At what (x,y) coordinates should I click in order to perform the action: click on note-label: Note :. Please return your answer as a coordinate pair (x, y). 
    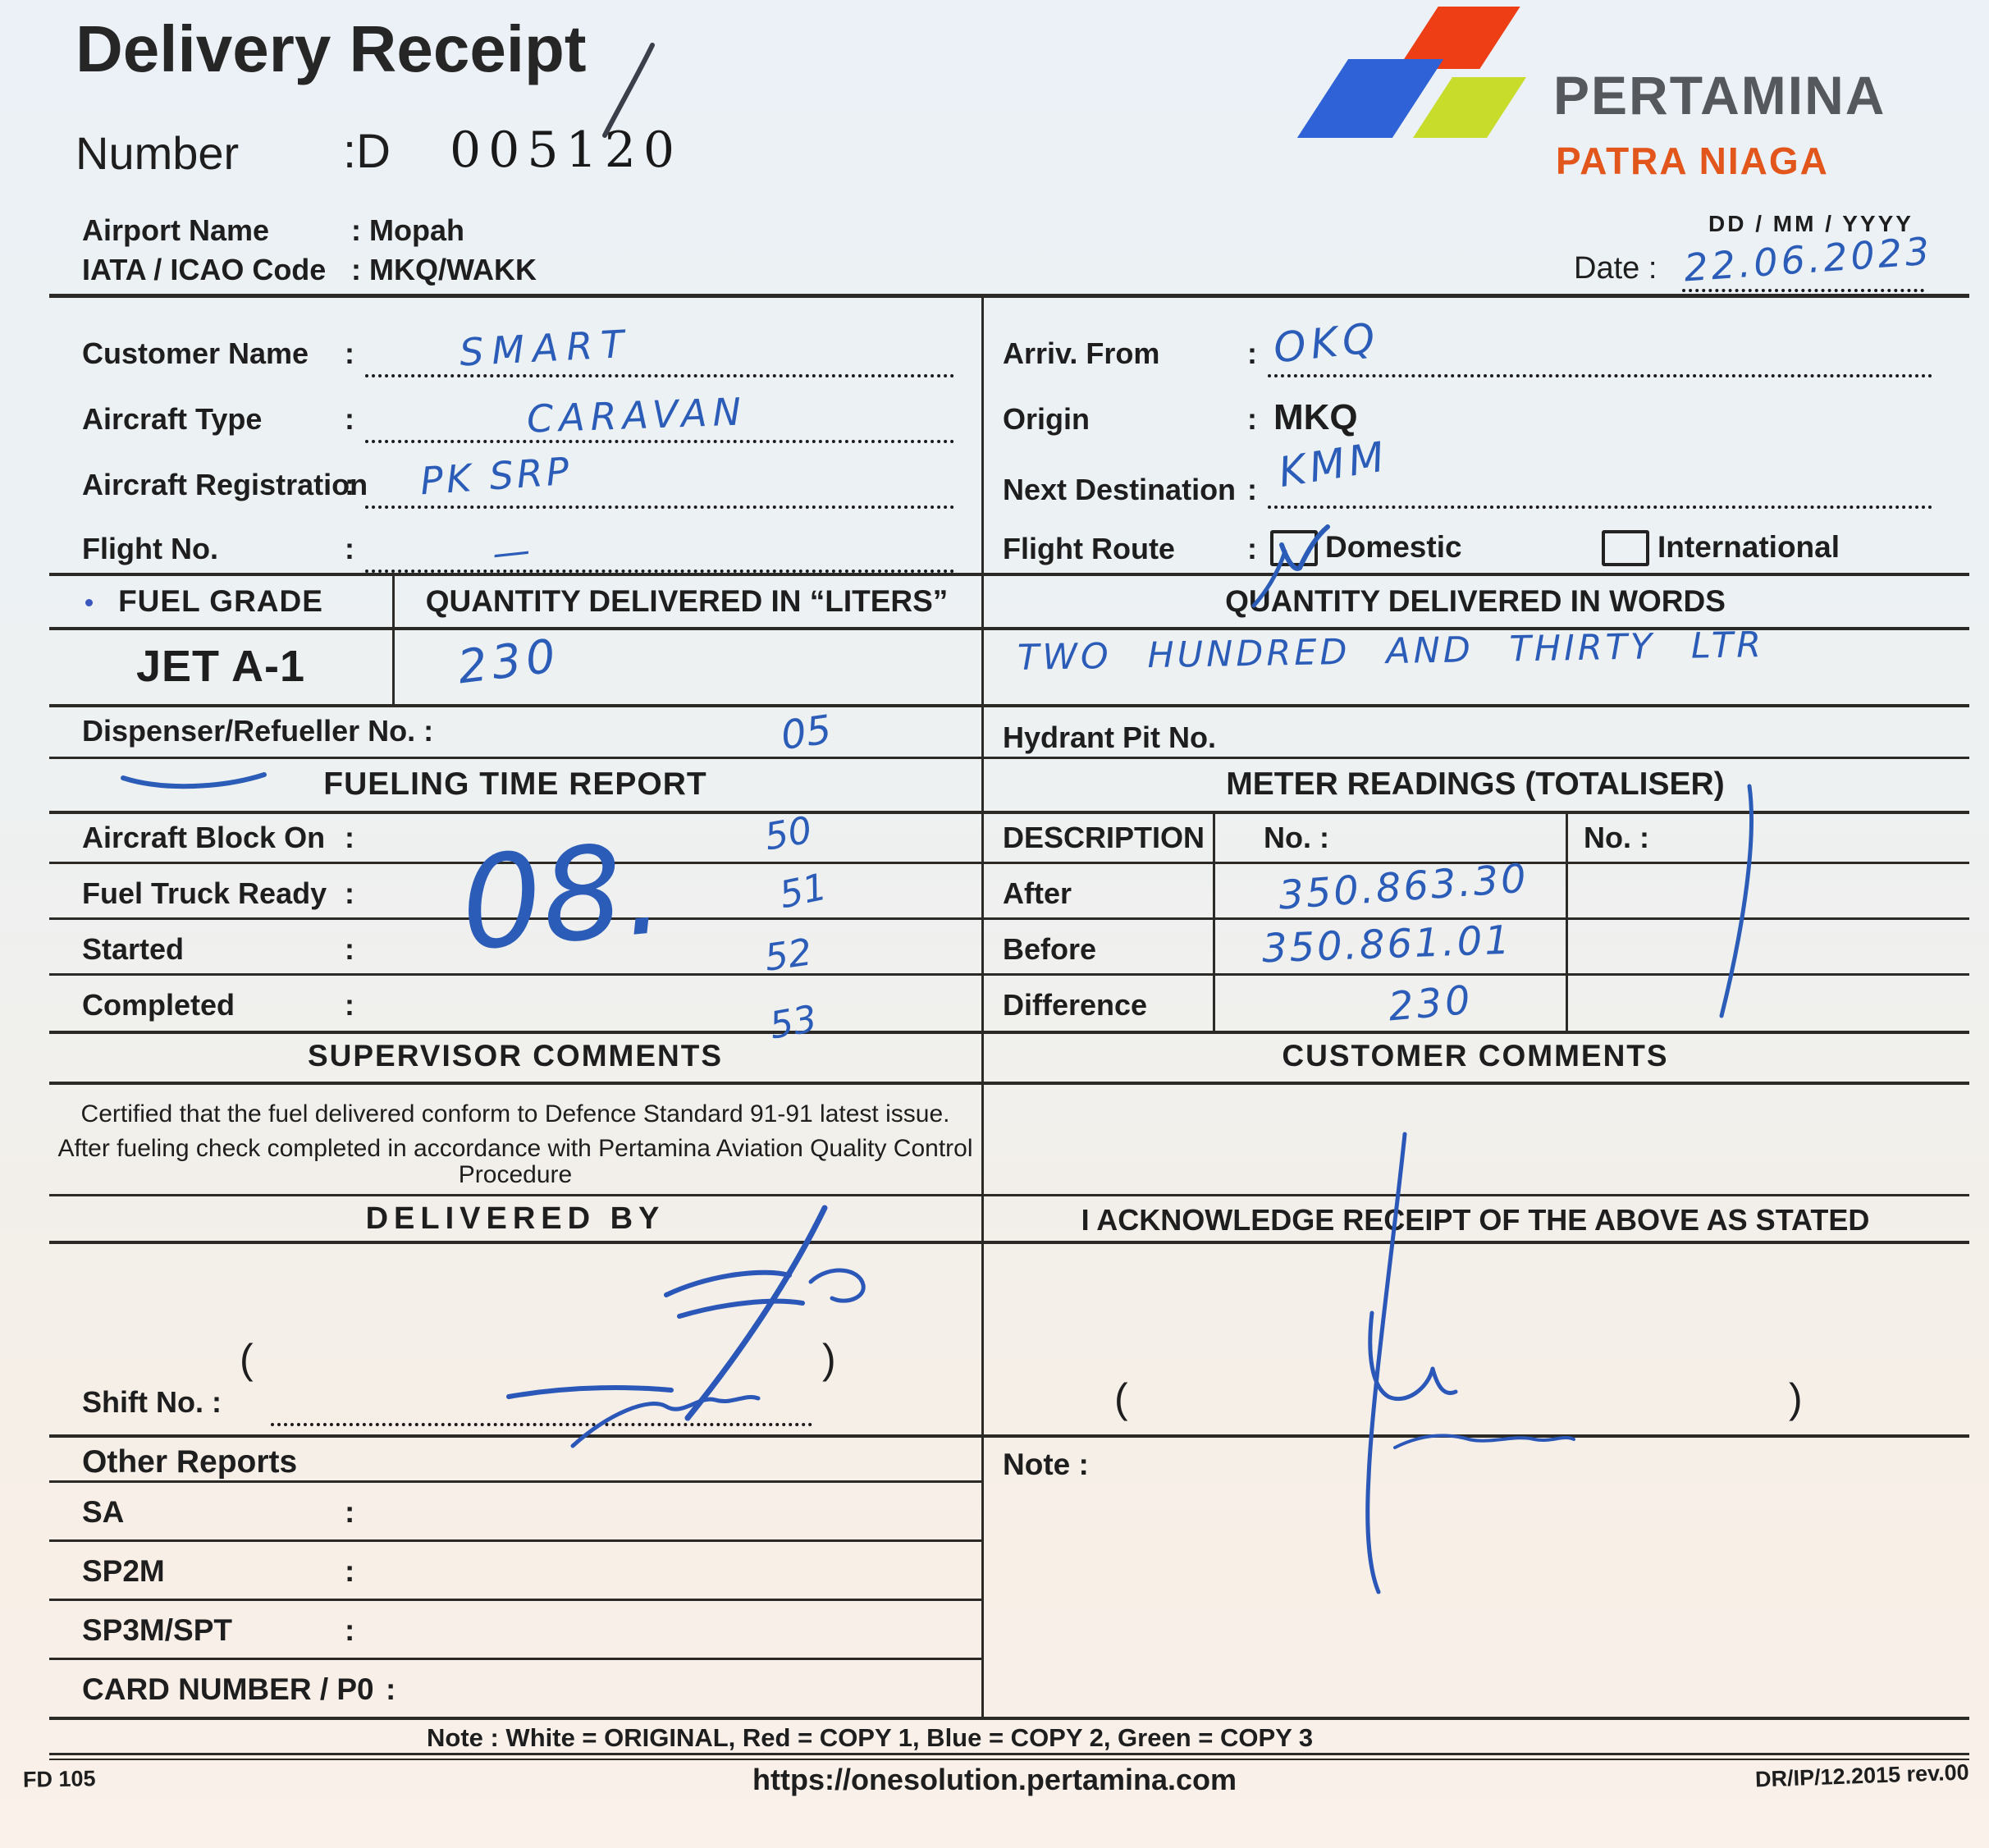
    Looking at the image, I should click on (1046, 1465).